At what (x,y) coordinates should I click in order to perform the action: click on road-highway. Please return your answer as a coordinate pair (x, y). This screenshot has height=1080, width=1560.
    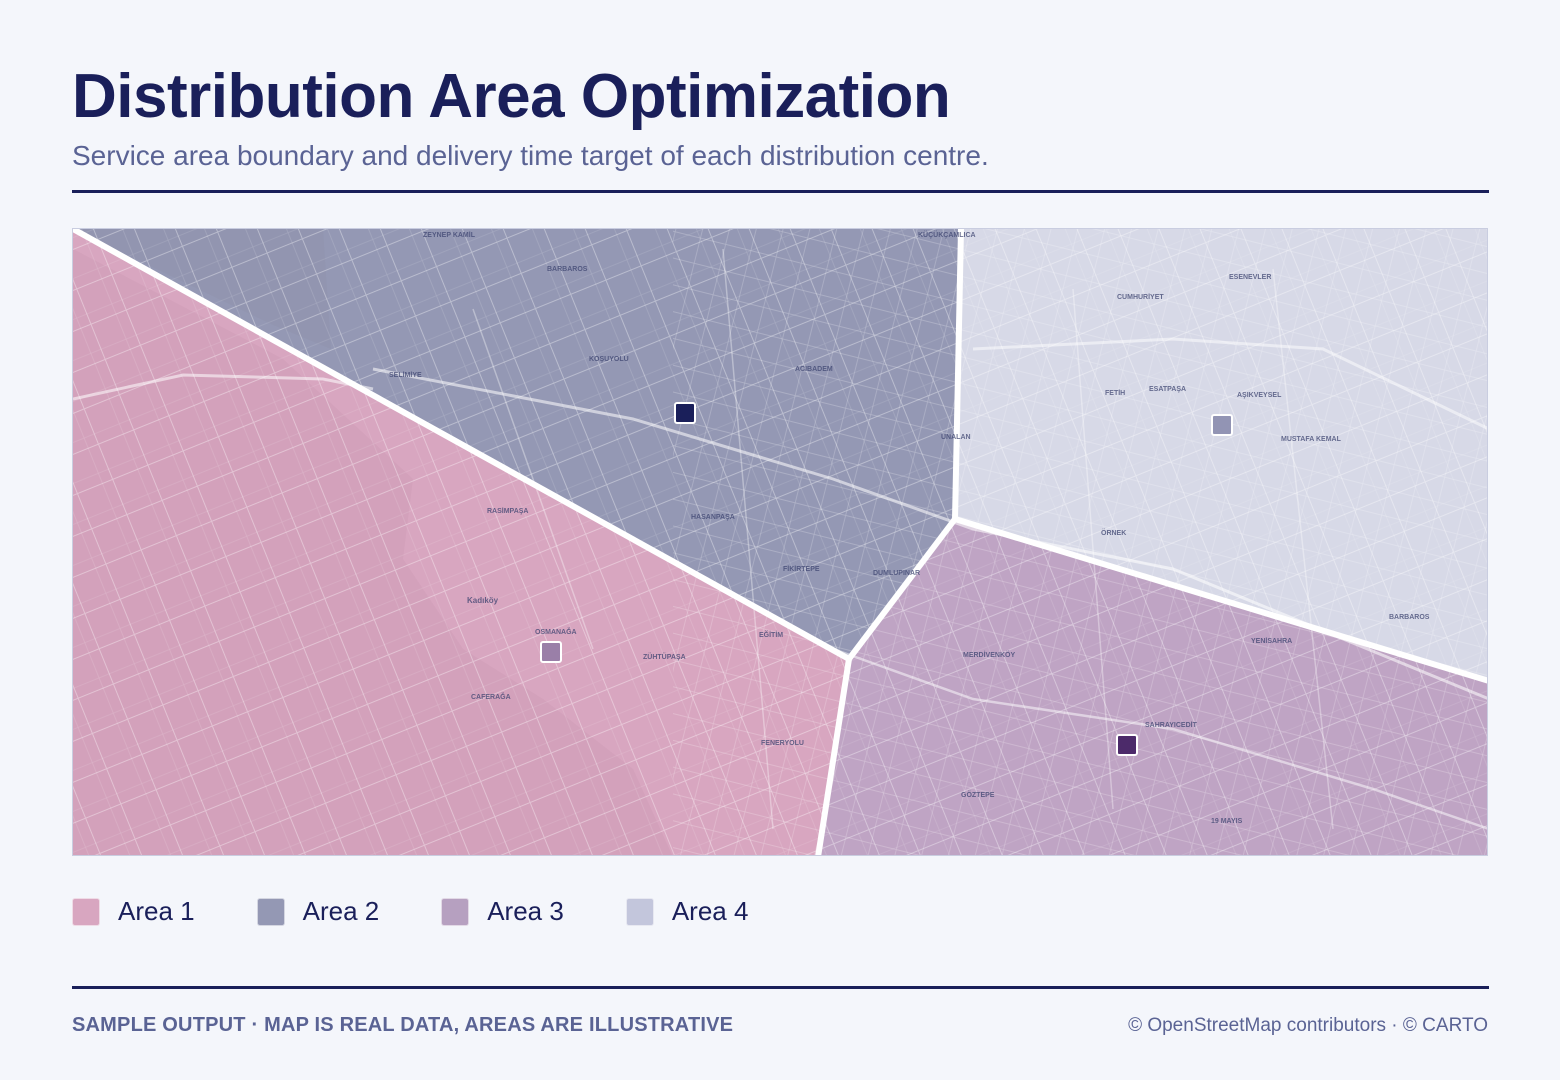
    Looking at the image, I should click on (1229, 383).